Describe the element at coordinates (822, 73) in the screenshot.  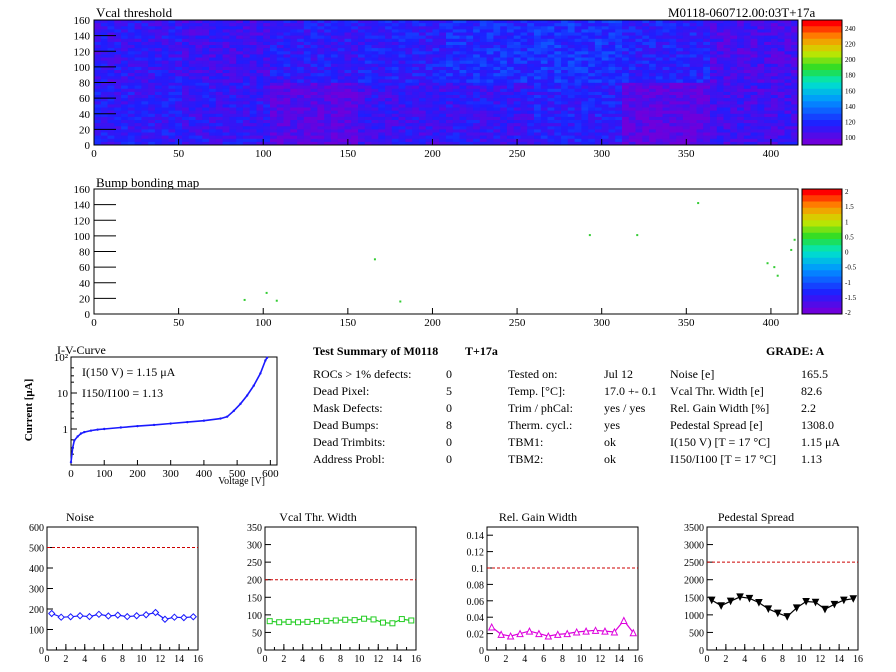
I see `vcal-colorbar-segment` at that location.